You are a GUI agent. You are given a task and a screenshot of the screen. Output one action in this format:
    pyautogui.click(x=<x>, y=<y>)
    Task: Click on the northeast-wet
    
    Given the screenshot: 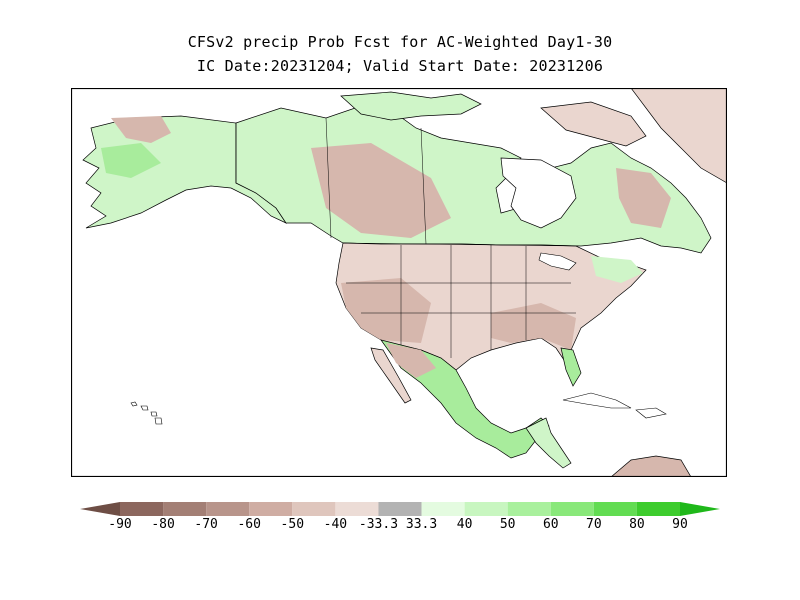 What is the action you would take?
    pyautogui.click(x=617, y=269)
    